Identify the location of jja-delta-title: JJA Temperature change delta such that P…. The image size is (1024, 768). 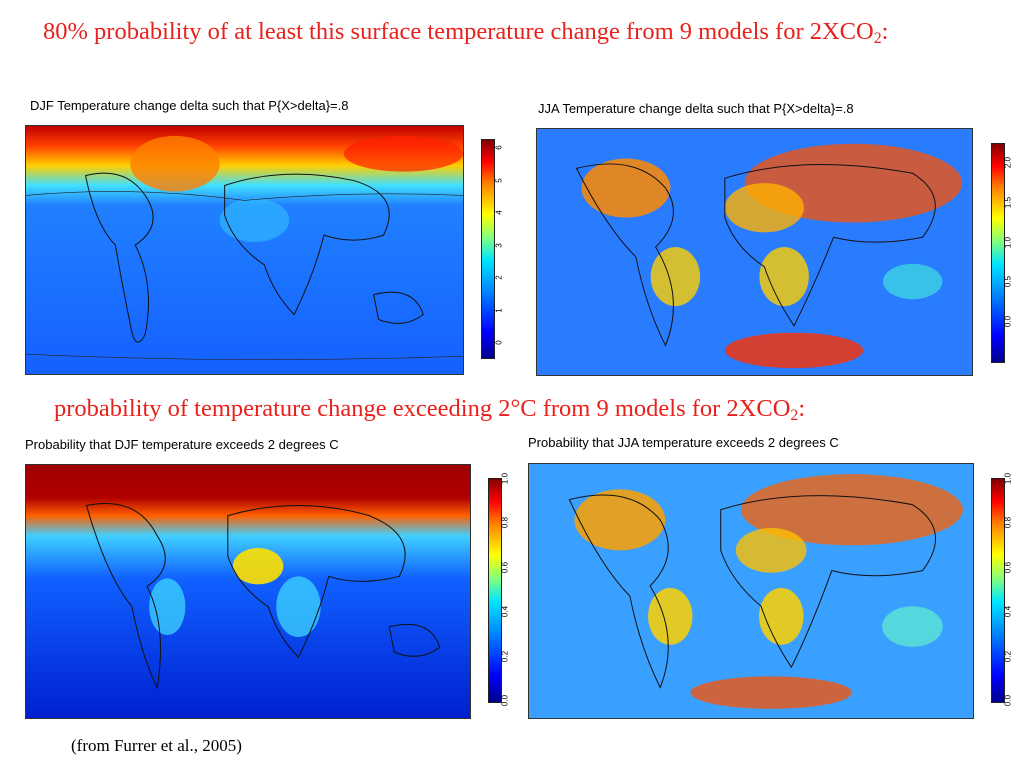
(696, 108).